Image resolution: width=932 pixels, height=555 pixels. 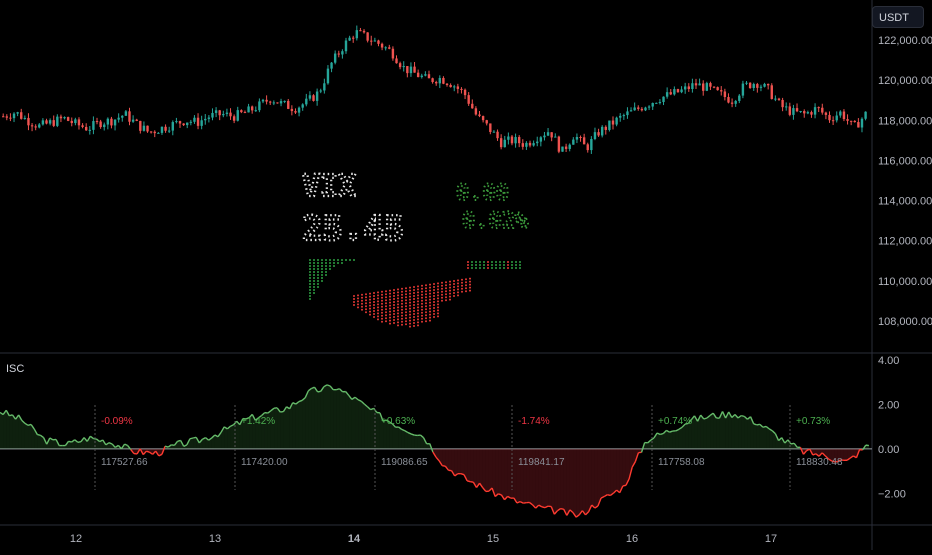 What do you see at coordinates (353, 229) in the screenshot?
I see `vix-value-label: 25.45` at bounding box center [353, 229].